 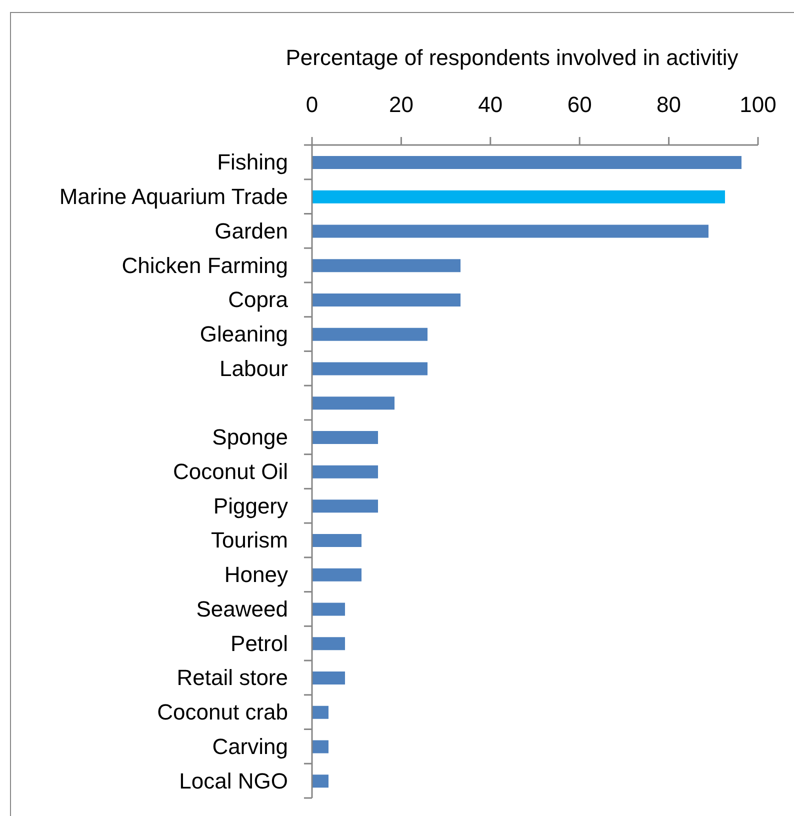 I want to click on y-tick-label: Garden, so click(x=251, y=231).